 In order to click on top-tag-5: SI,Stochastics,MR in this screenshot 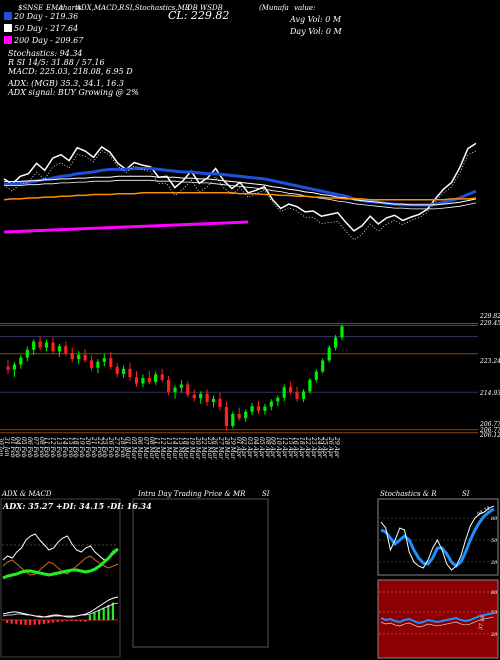, I will do `click(158, 8)`.